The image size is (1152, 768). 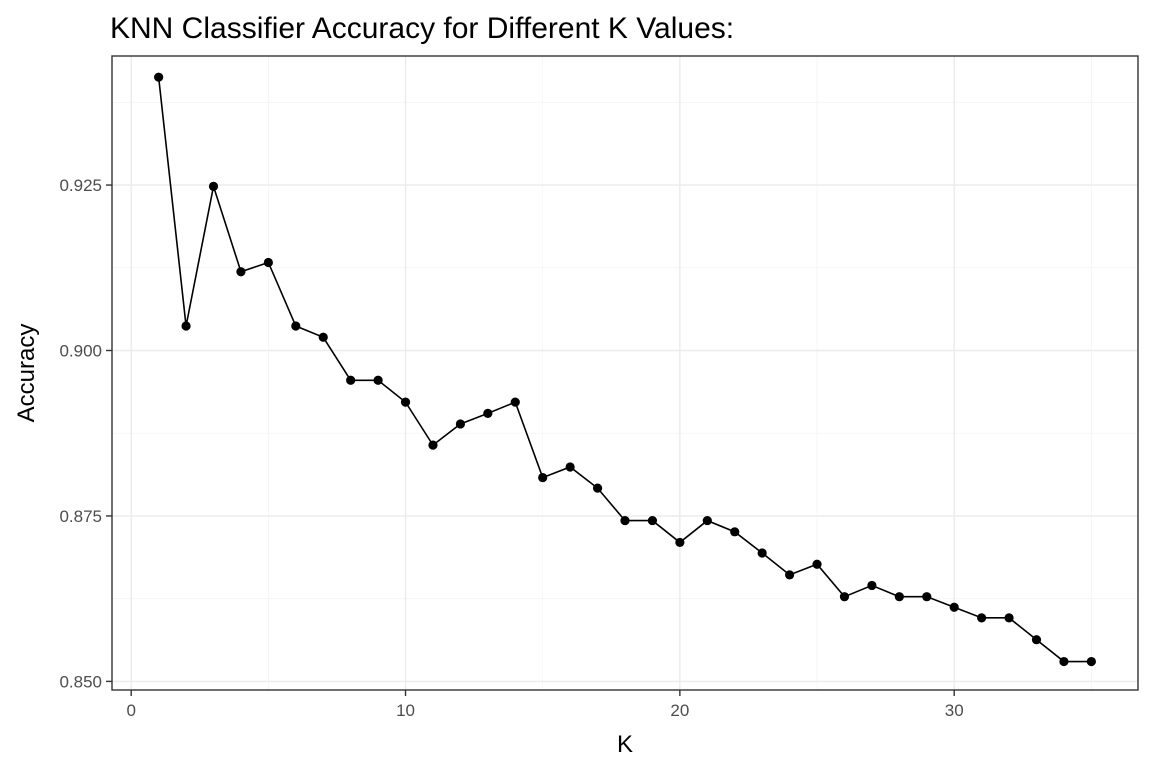 What do you see at coordinates (80, 516) in the screenshot?
I see `y-tick-label: 0.875` at bounding box center [80, 516].